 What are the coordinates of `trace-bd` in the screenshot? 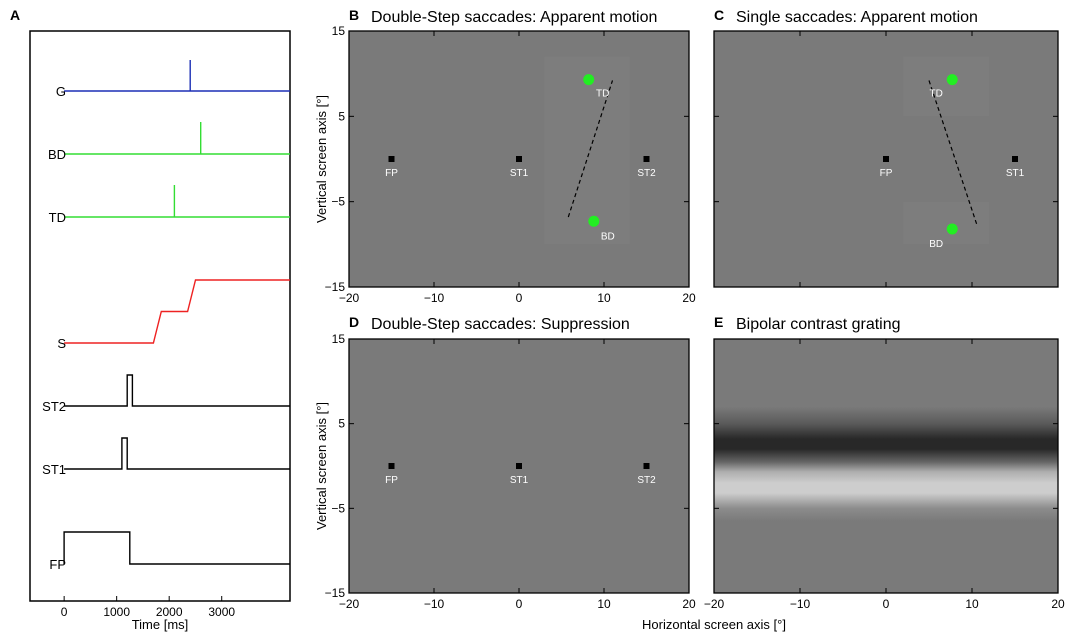 It's located at (177, 138).